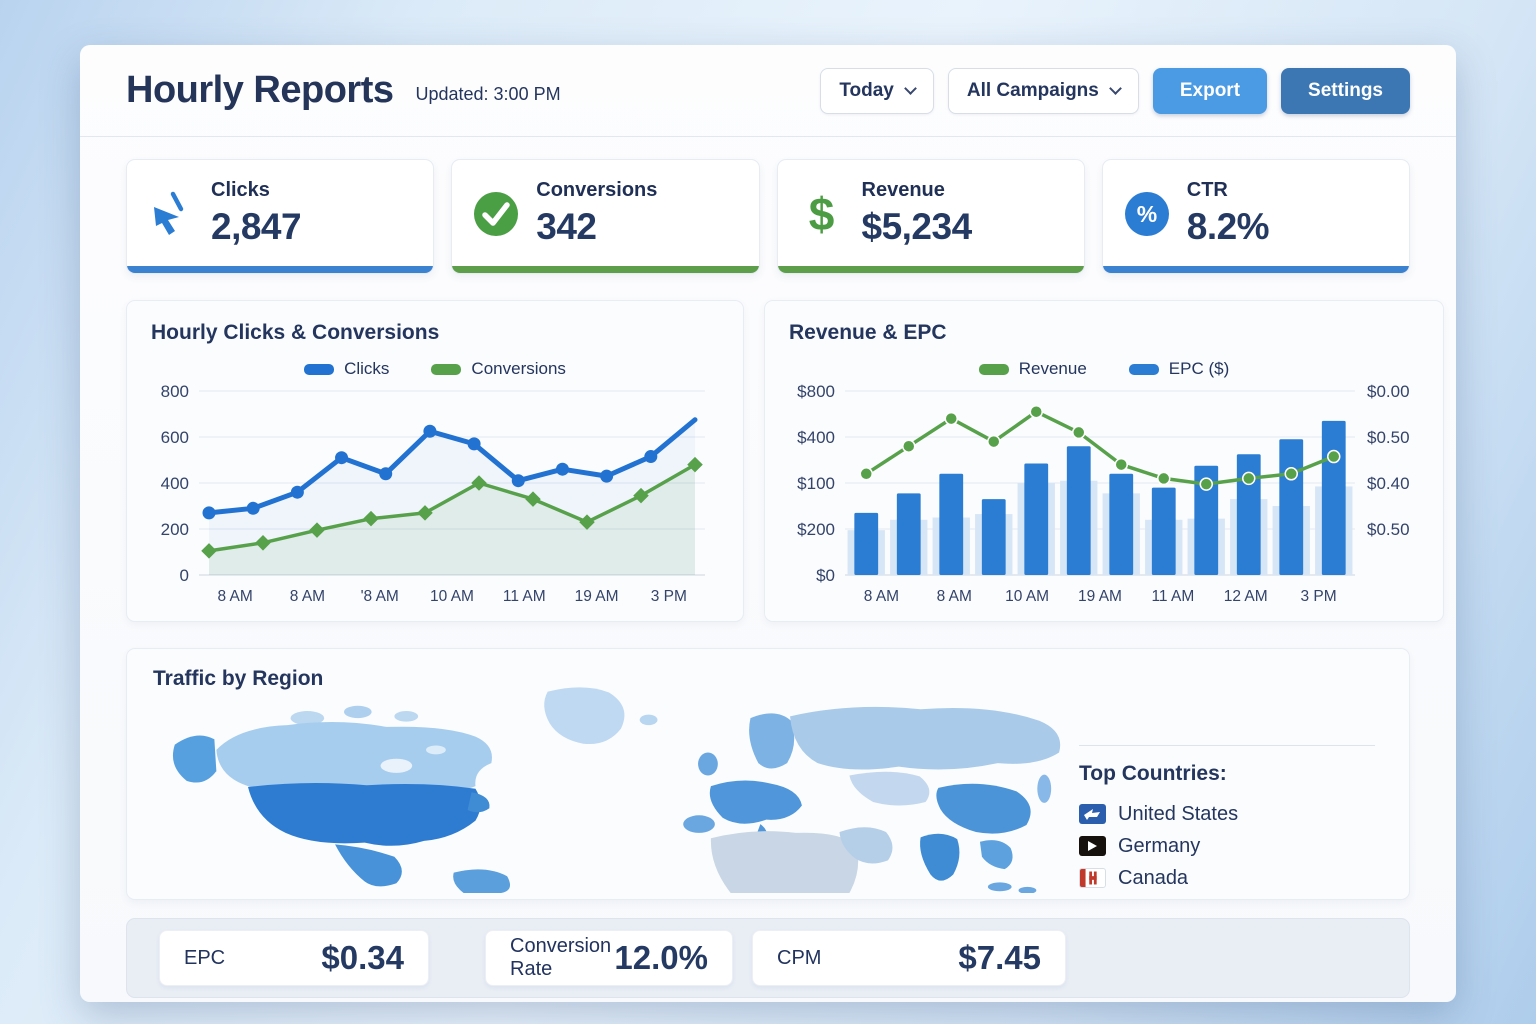 Image resolution: width=1536 pixels, height=1024 pixels. I want to click on country-item-germany: Germany, so click(1227, 846).